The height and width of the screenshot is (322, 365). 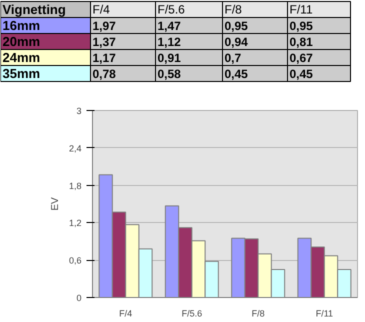 I want to click on x-tick-label: F/5.6, so click(x=192, y=313).